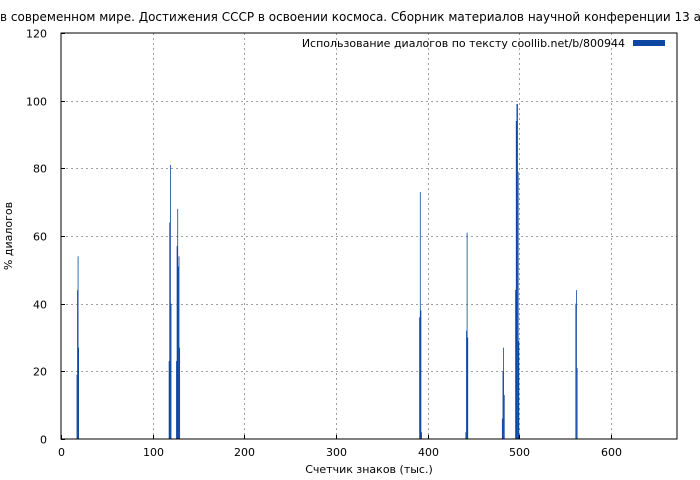  I want to click on x-tick-label: 400, so click(428, 452).